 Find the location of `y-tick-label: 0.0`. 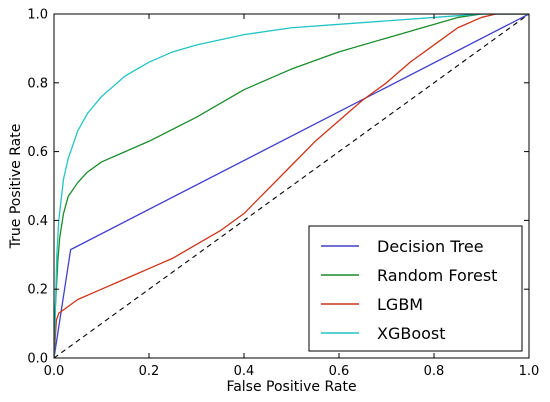

y-tick-label: 0.0 is located at coordinates (37, 359).